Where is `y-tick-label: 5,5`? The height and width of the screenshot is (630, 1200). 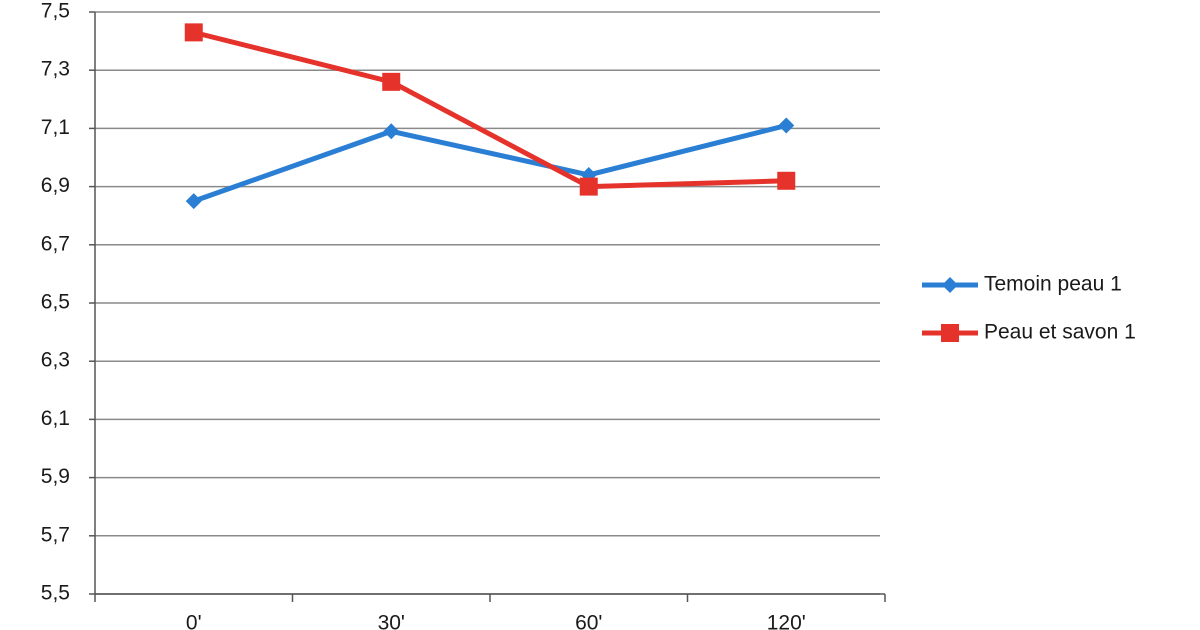 y-tick-label: 5,5 is located at coordinates (55, 593).